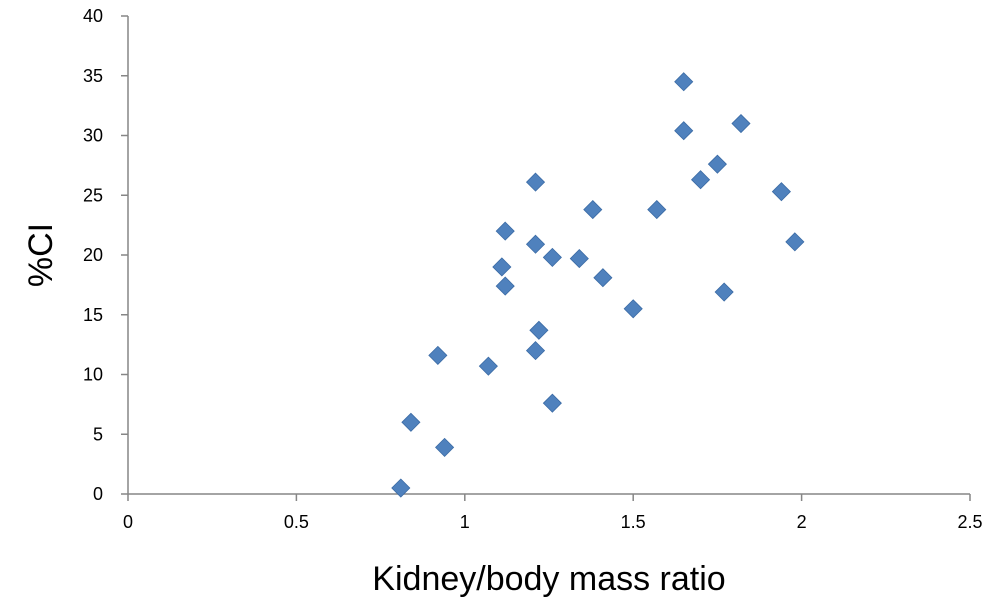  Describe the element at coordinates (93, 76) in the screenshot. I see `y-tick-label: 35` at that location.